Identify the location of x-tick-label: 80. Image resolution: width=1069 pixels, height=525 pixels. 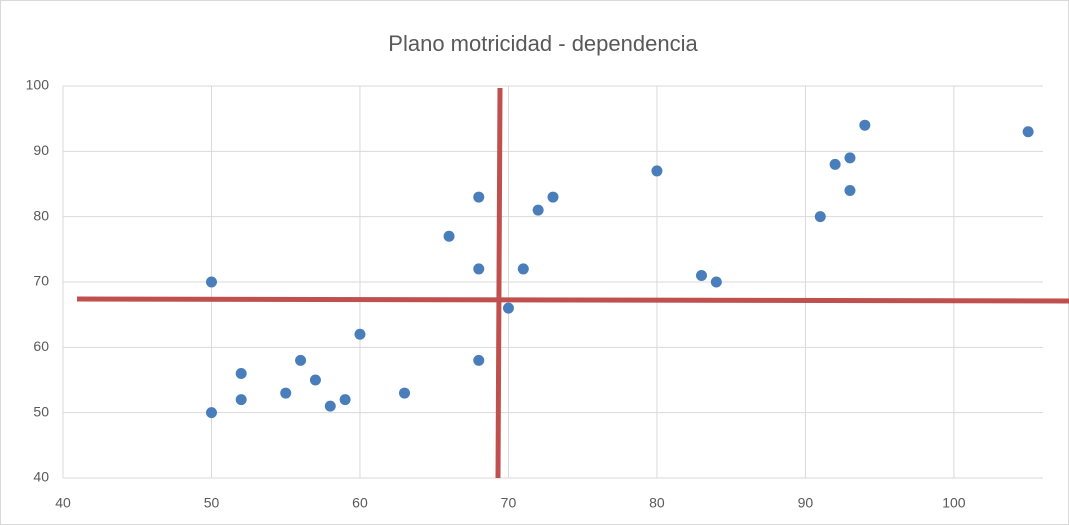
(657, 503).